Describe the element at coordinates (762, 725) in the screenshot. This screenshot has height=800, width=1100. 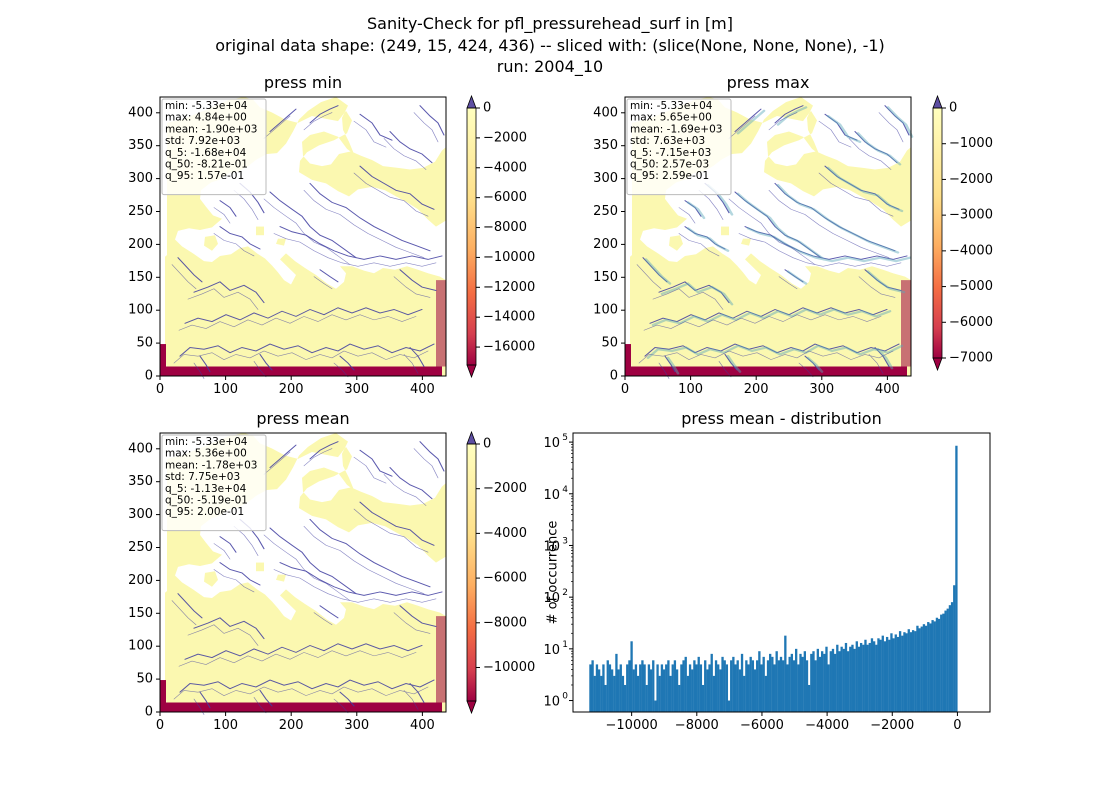
I see `x-tick-label: −6000` at that location.